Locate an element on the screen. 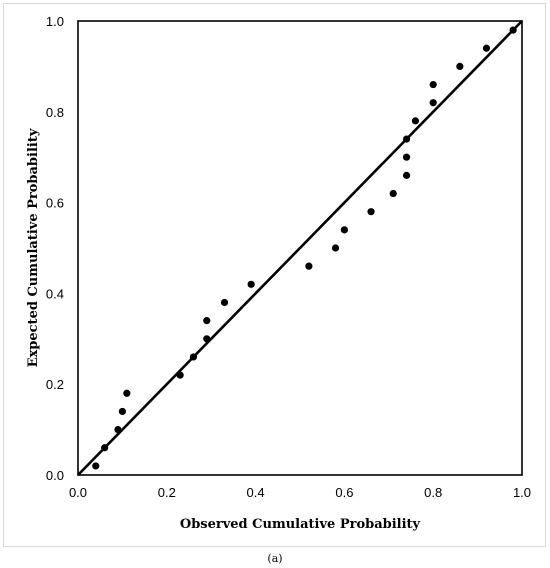 Image resolution: width=550 pixels, height=568 pixels. x-tick-label: 0.4 is located at coordinates (256, 492).